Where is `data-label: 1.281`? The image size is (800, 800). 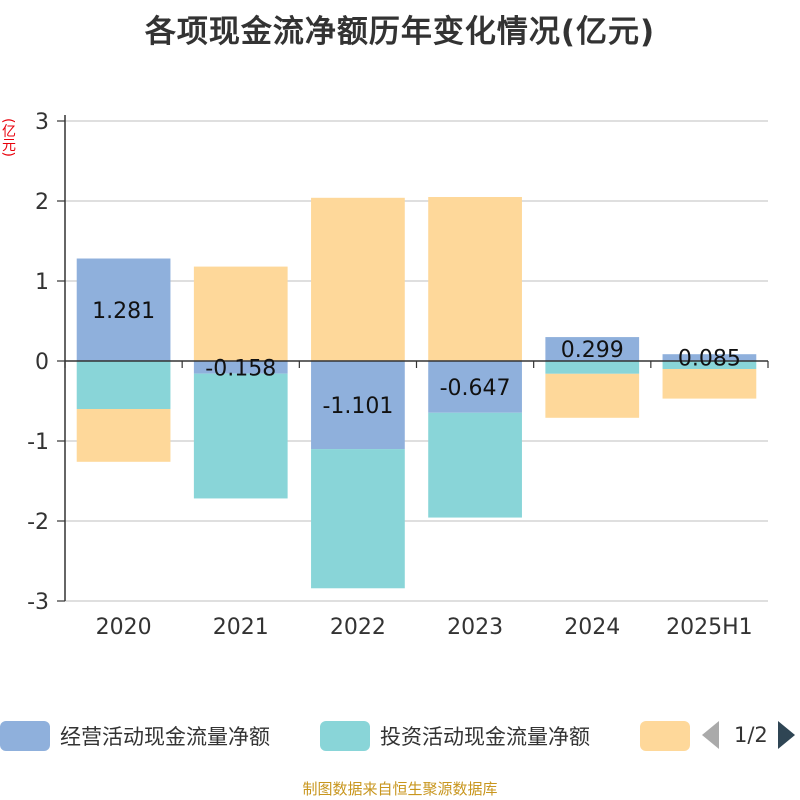
data-label: 1.281 is located at coordinates (123, 311).